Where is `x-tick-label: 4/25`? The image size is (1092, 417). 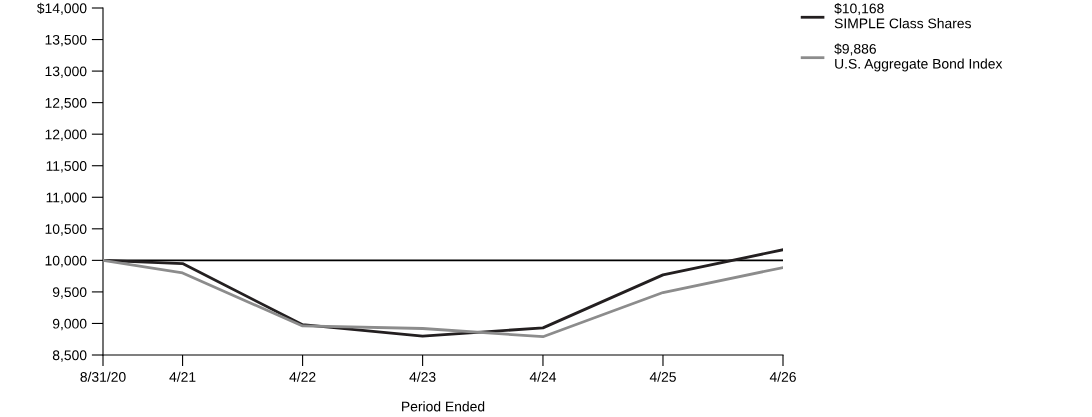 x-tick-label: 4/25 is located at coordinates (662, 376).